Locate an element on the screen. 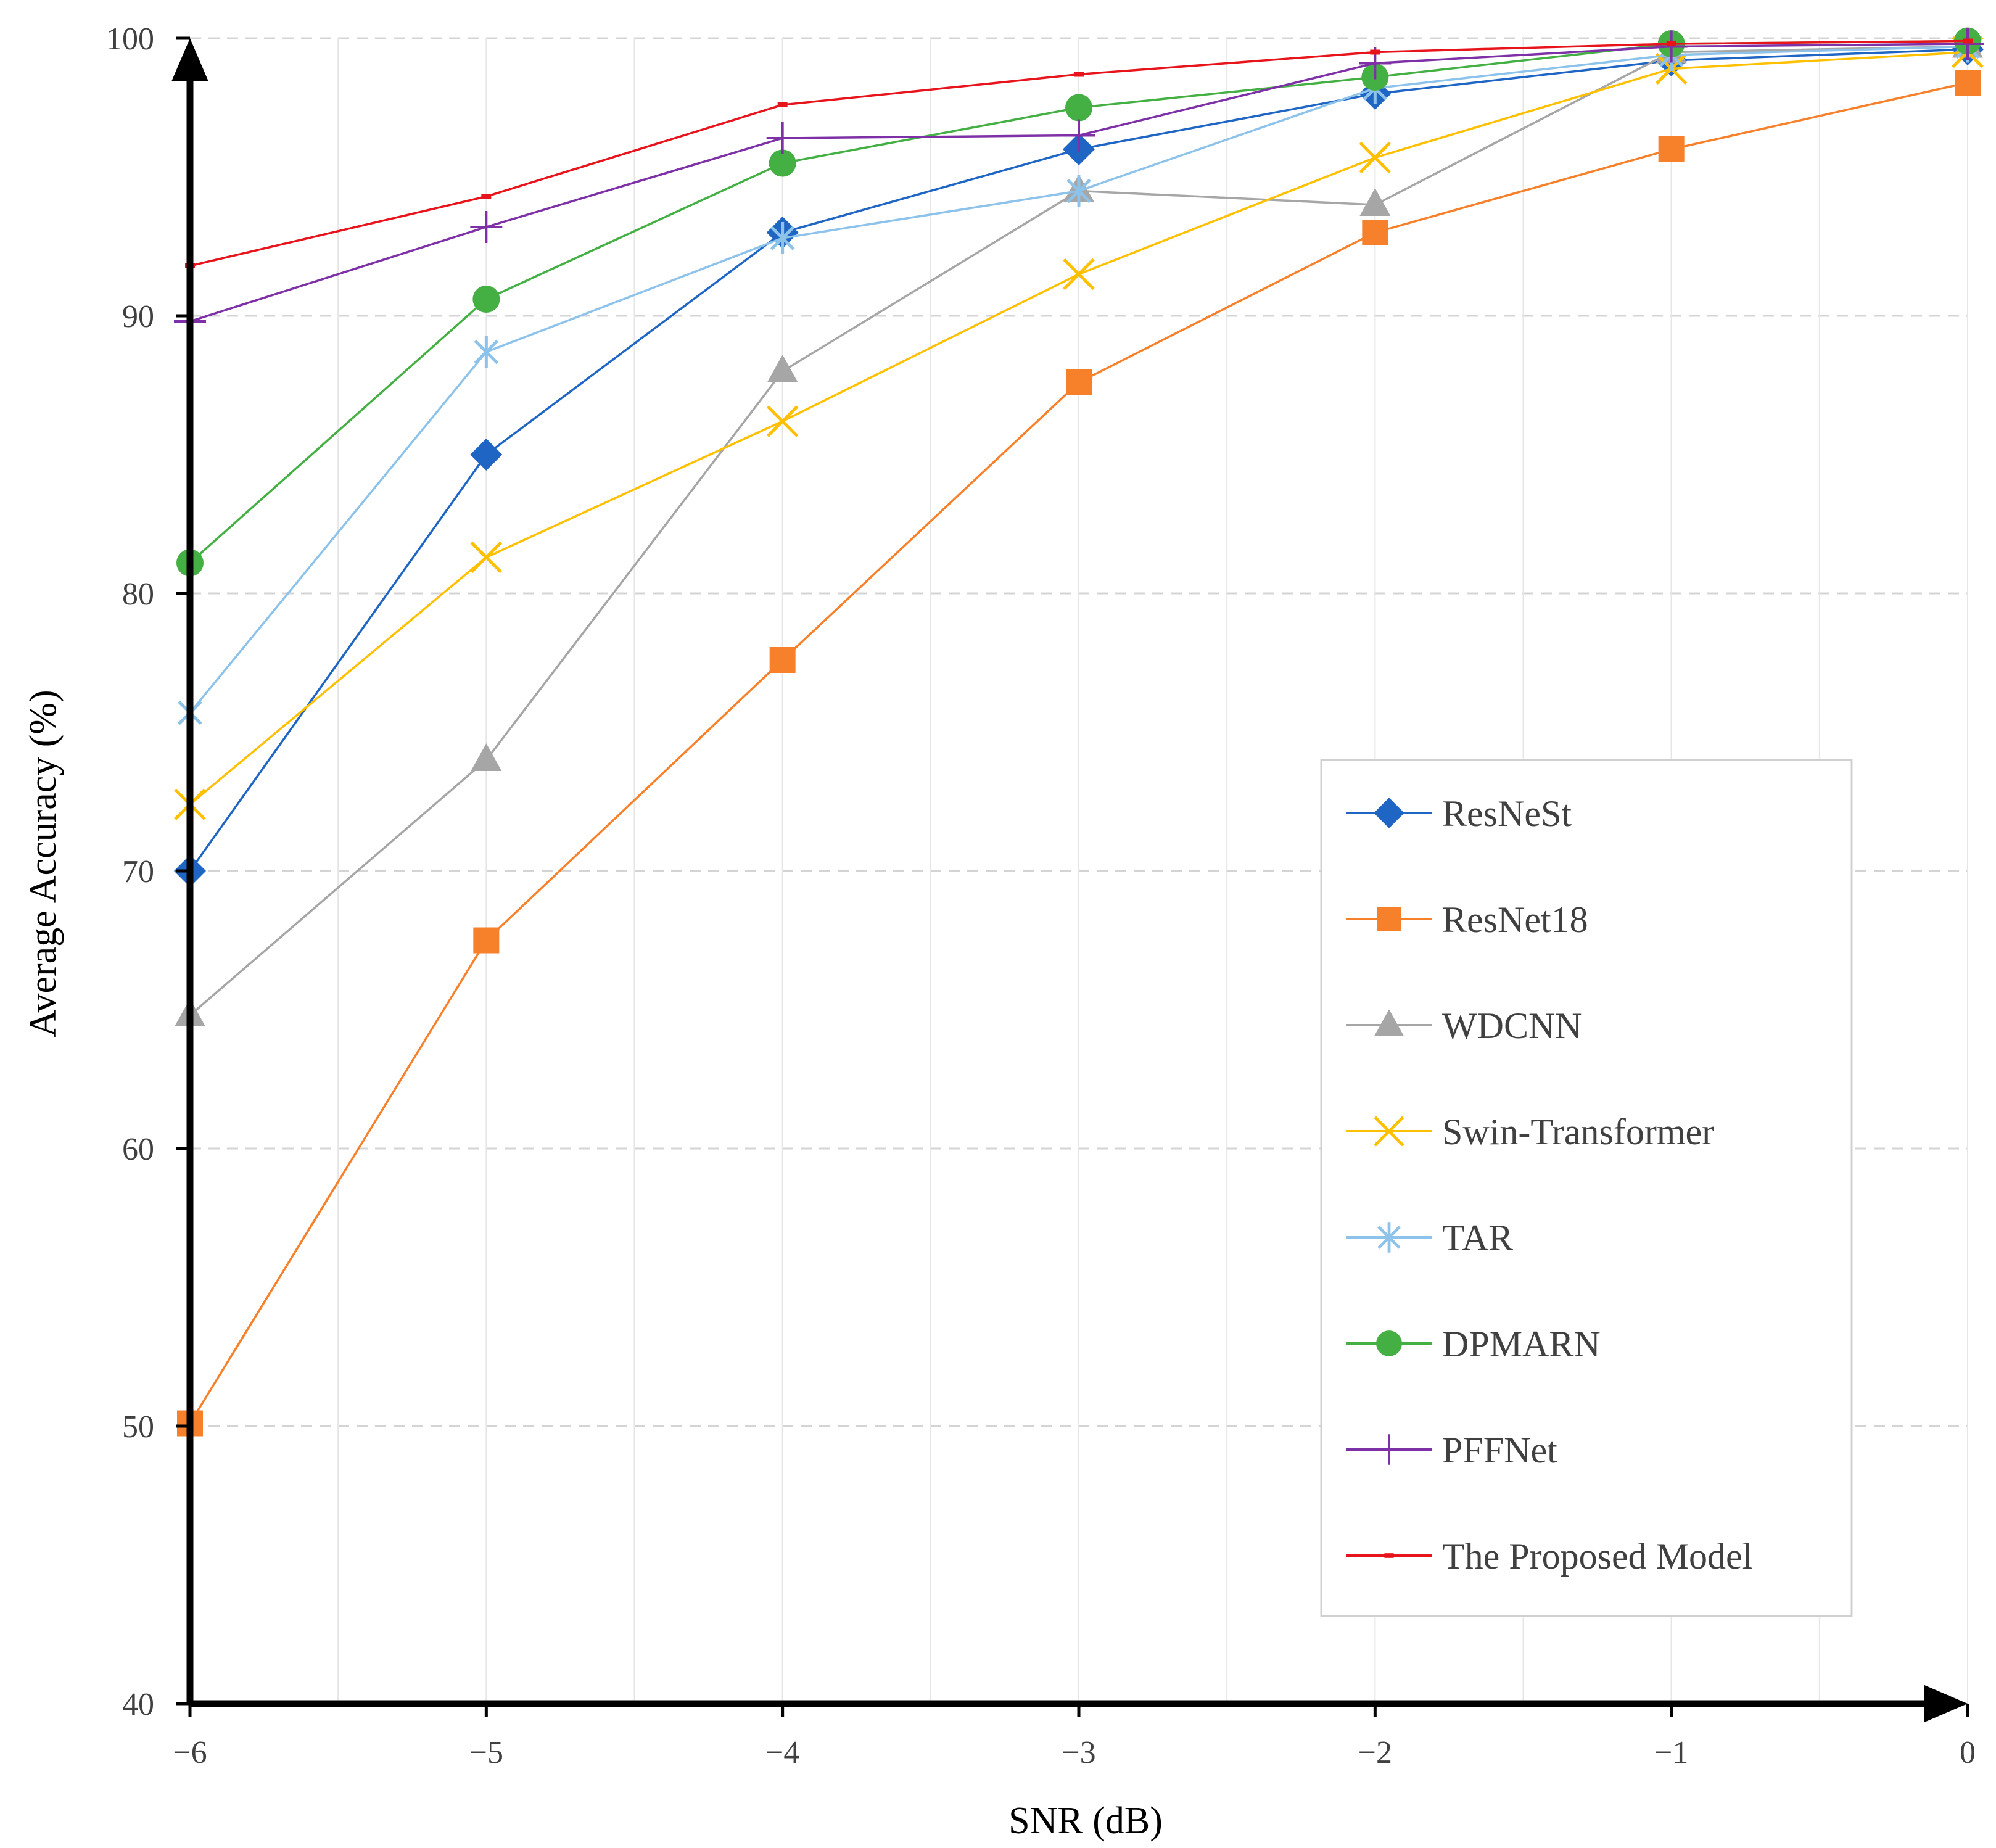 The height and width of the screenshot is (1848, 1996). x-tick-label: −6 is located at coordinates (190, 1752).